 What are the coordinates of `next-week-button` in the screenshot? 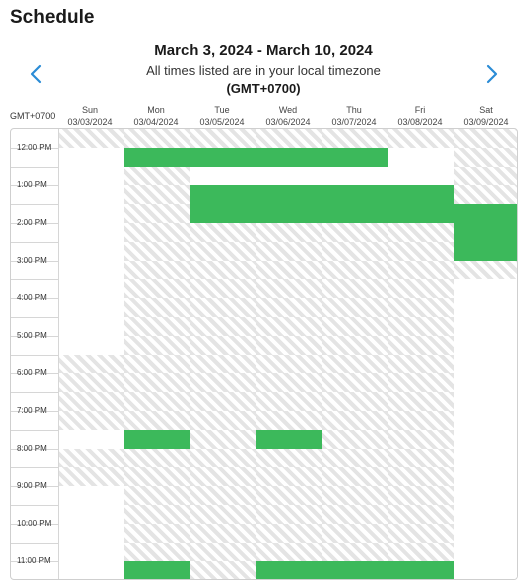 It's located at (491, 74).